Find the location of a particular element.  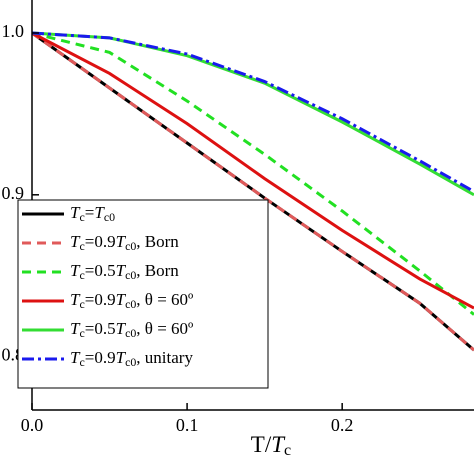

legend-label: Tc​=0.9Tc0​, unitary is located at coordinates (131, 358).